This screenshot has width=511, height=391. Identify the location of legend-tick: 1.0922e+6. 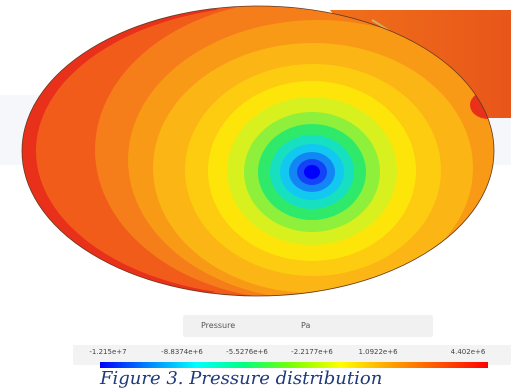
(378, 352).